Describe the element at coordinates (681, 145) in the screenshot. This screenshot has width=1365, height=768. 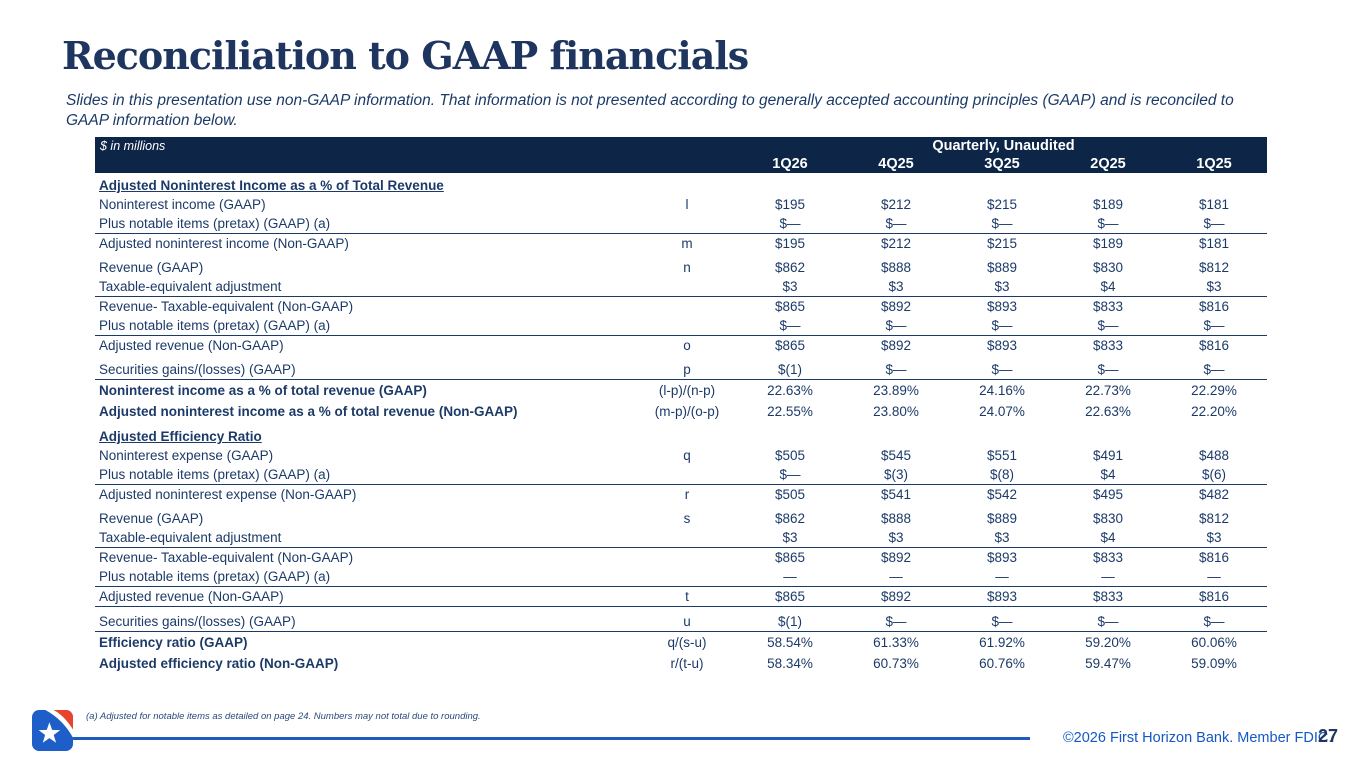
I see `table-header-row-1: $ in millions Quarterly, Unaudited` at that location.